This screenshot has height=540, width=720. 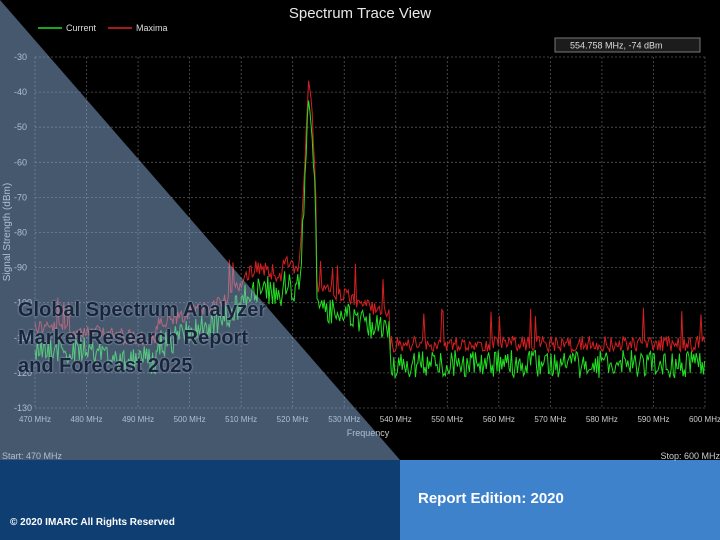 I want to click on copyright: © 2020 IMARC All Rights Reserved, so click(x=92, y=522).